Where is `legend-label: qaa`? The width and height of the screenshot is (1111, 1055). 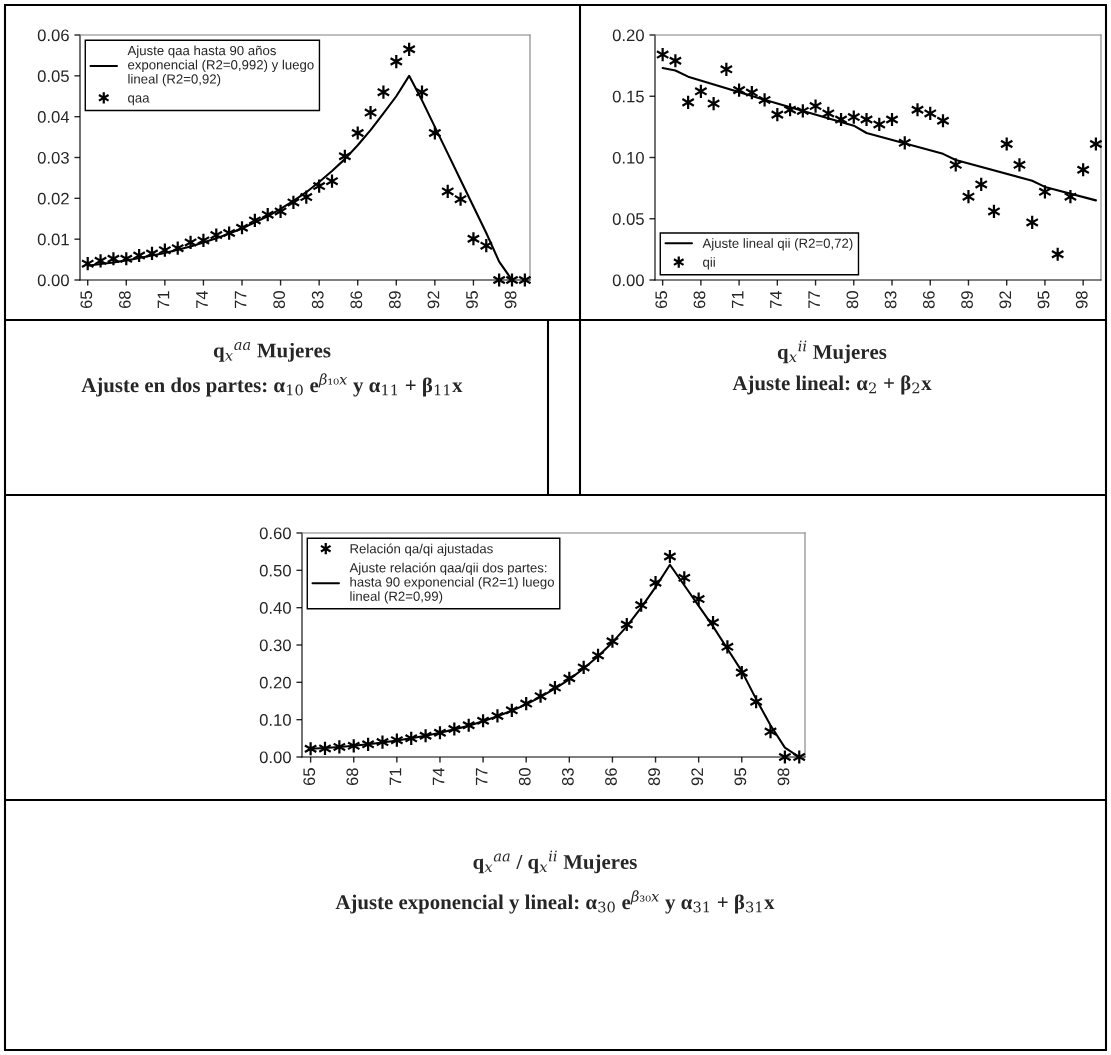
legend-label: qaa is located at coordinates (139, 100).